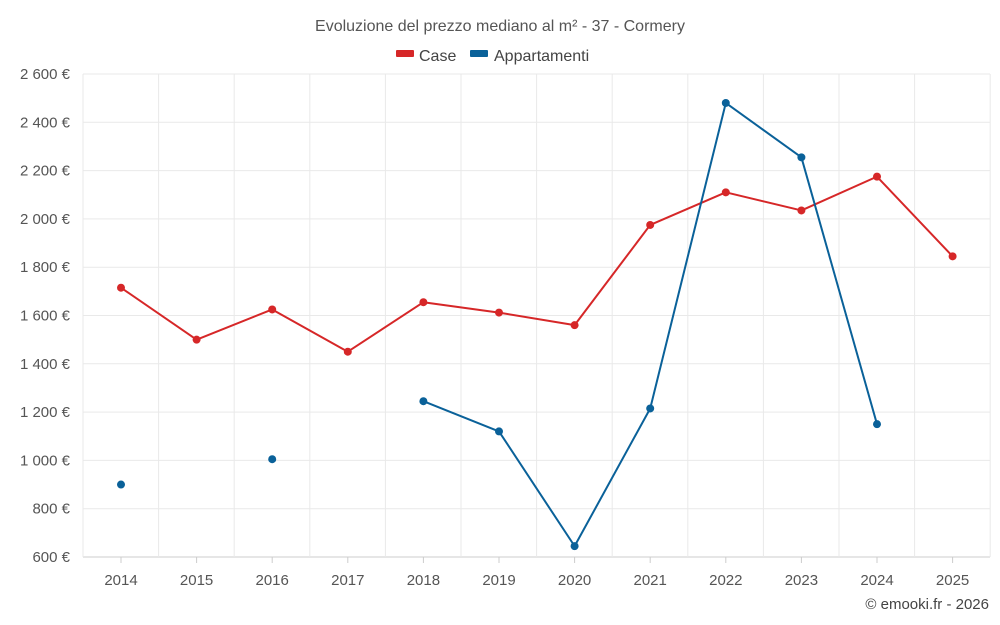 This screenshot has width=1000, height=625. Describe the element at coordinates (45, 171) in the screenshot. I see `y-tick-label: 2 200 €` at that location.